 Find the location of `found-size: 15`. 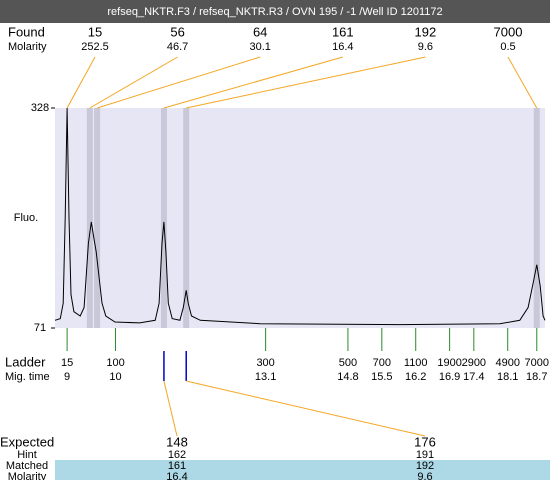

found-size: 15 is located at coordinates (95, 31).